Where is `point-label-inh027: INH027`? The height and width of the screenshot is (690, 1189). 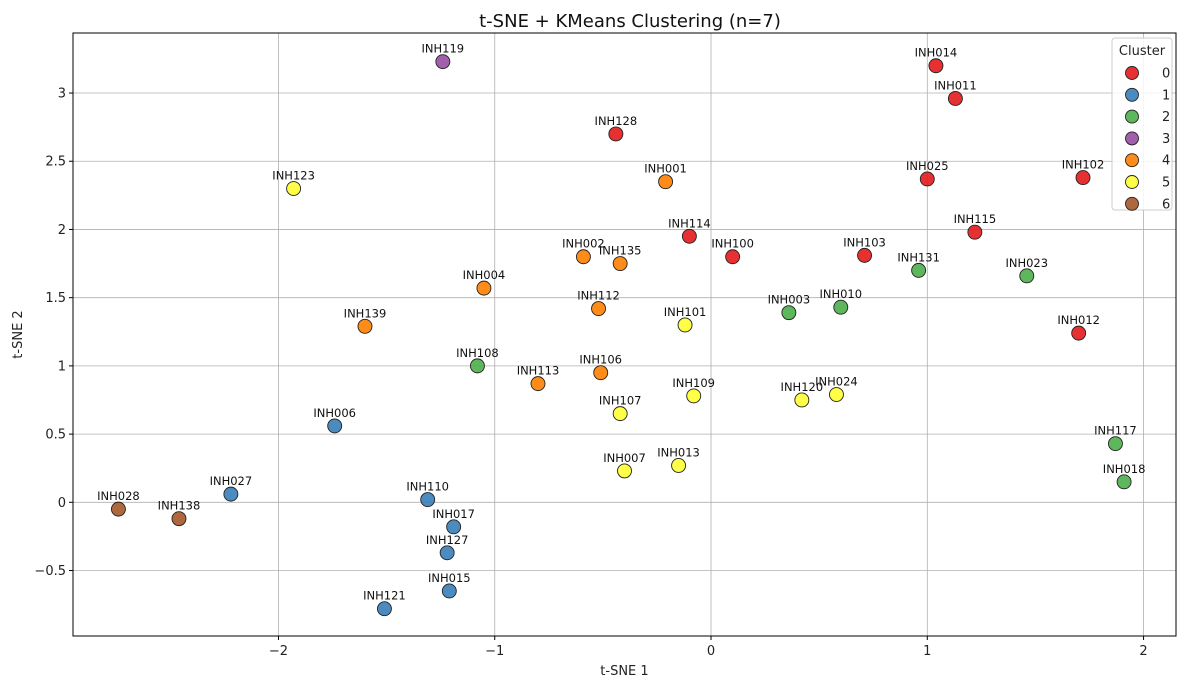 point-label-inh027: INH027 is located at coordinates (231, 481).